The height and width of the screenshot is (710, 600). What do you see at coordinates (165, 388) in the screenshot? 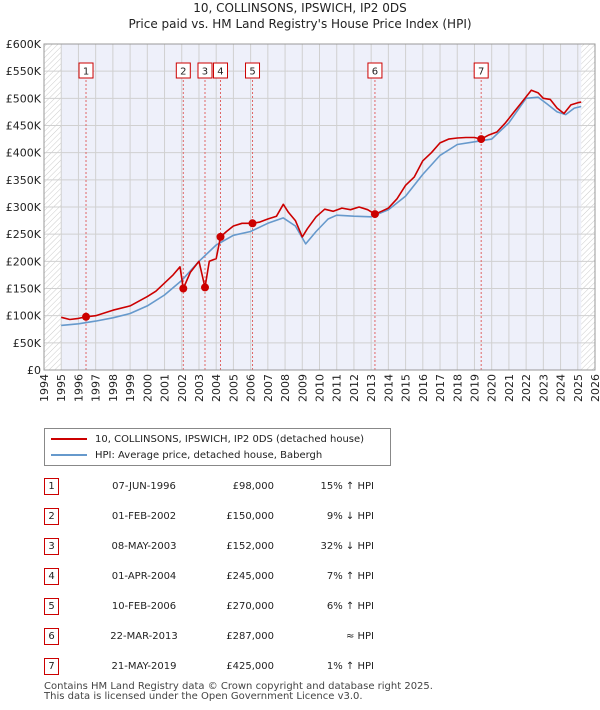
I see `x-tick-label: 2001` at bounding box center [165, 388].